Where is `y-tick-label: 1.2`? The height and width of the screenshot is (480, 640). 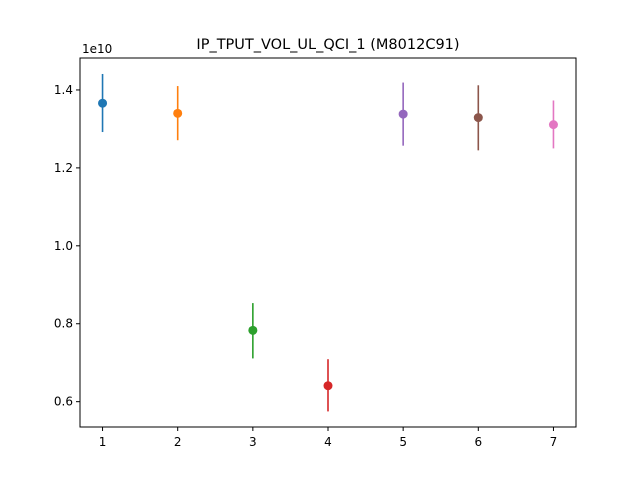 y-tick-label: 1.2 is located at coordinates (63, 168).